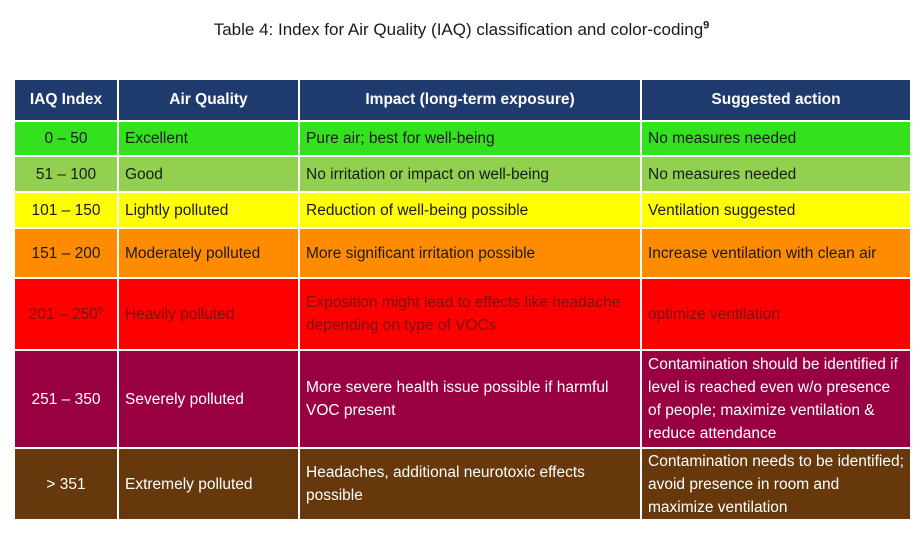  Describe the element at coordinates (209, 399) in the screenshot. I see `air-quality-cell: Severely polluted` at that location.